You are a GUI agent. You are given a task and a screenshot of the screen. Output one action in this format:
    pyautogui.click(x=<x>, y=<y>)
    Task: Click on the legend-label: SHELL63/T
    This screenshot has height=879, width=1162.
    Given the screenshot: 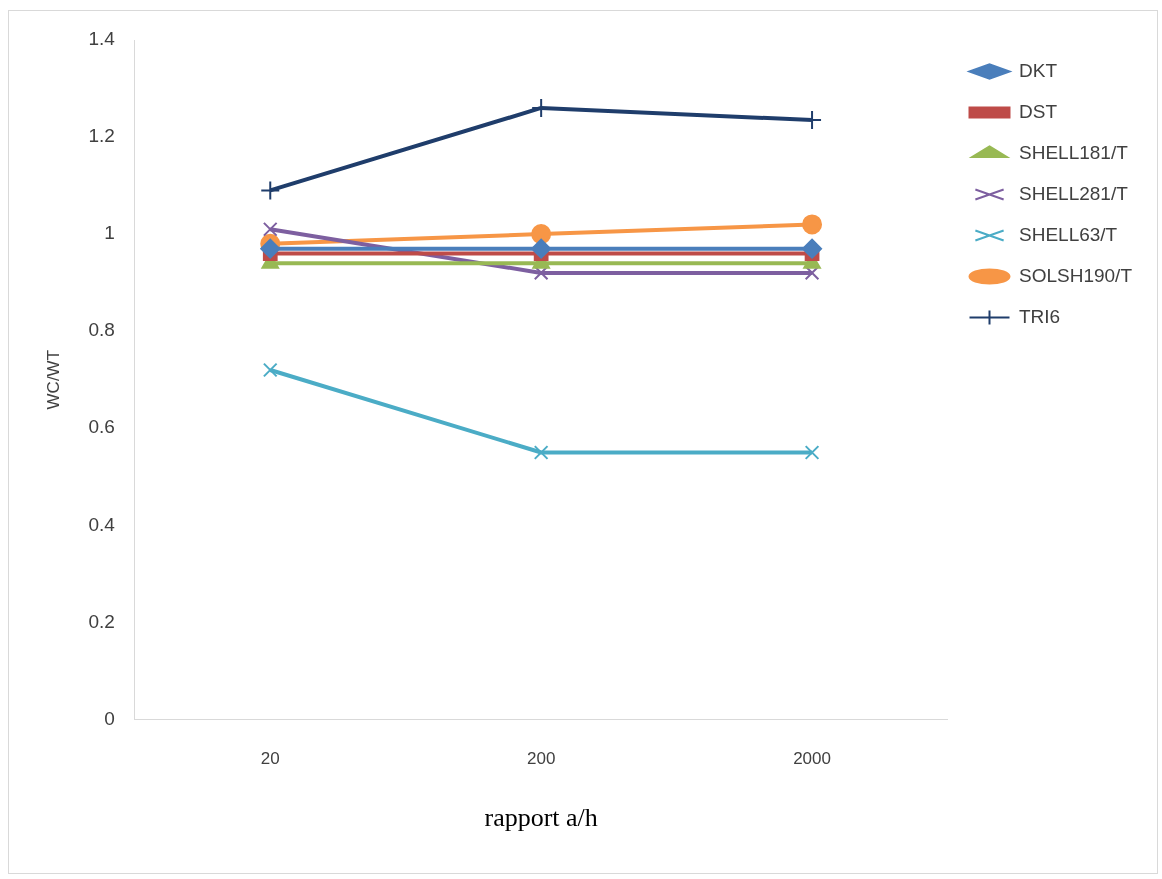 What is the action you would take?
    pyautogui.click(x=1068, y=234)
    